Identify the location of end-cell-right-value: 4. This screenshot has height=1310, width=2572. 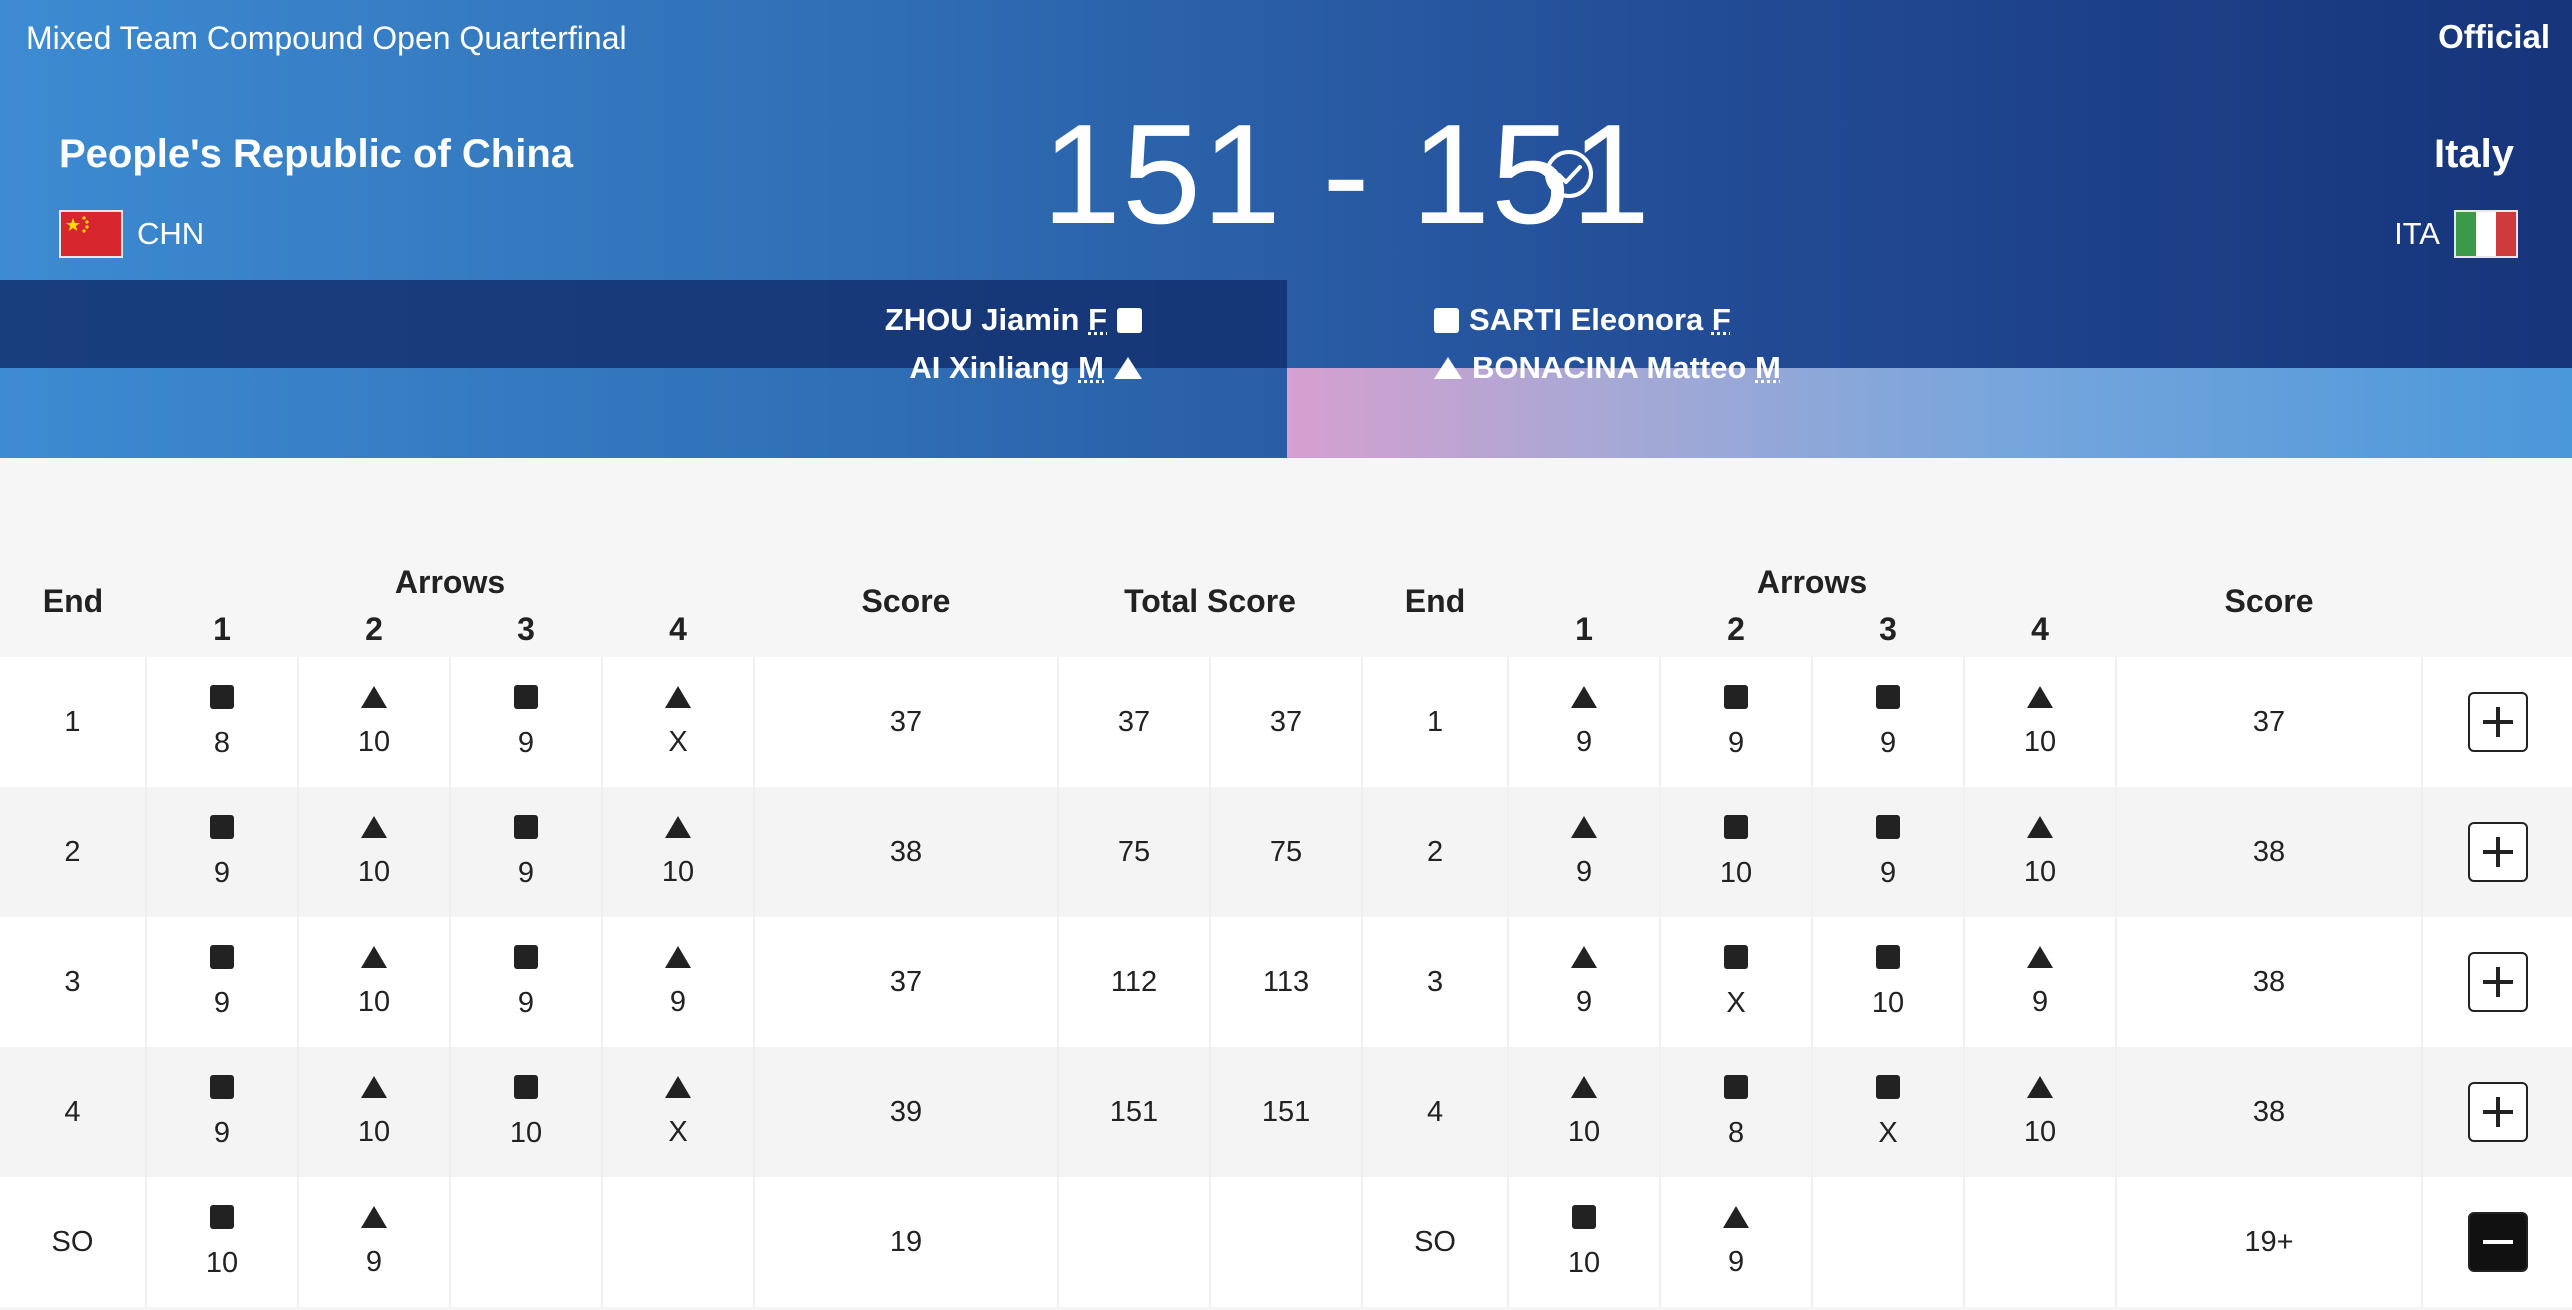
(1435, 1111).